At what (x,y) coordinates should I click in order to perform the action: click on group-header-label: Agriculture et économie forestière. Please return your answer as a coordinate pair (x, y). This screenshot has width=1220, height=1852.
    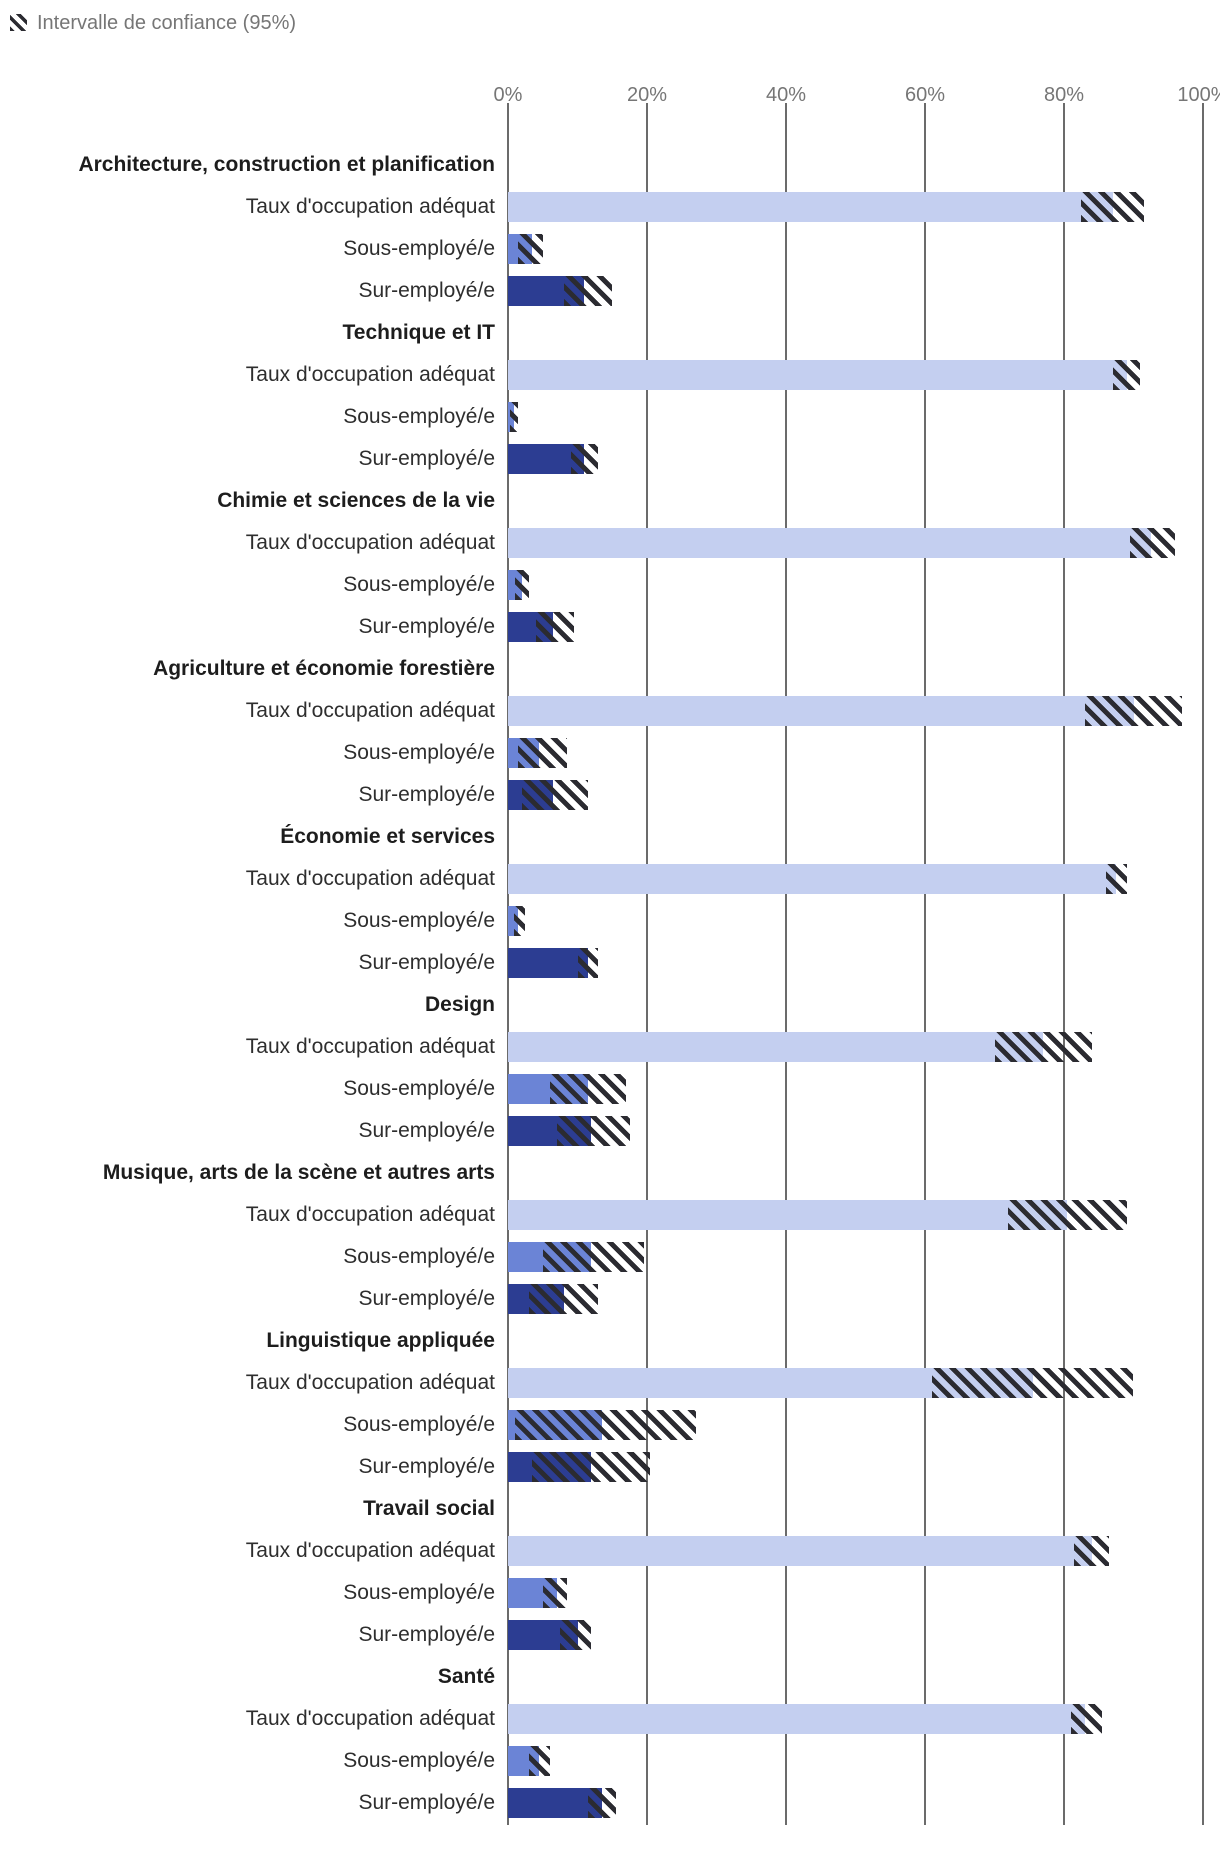
    Looking at the image, I should click on (324, 668).